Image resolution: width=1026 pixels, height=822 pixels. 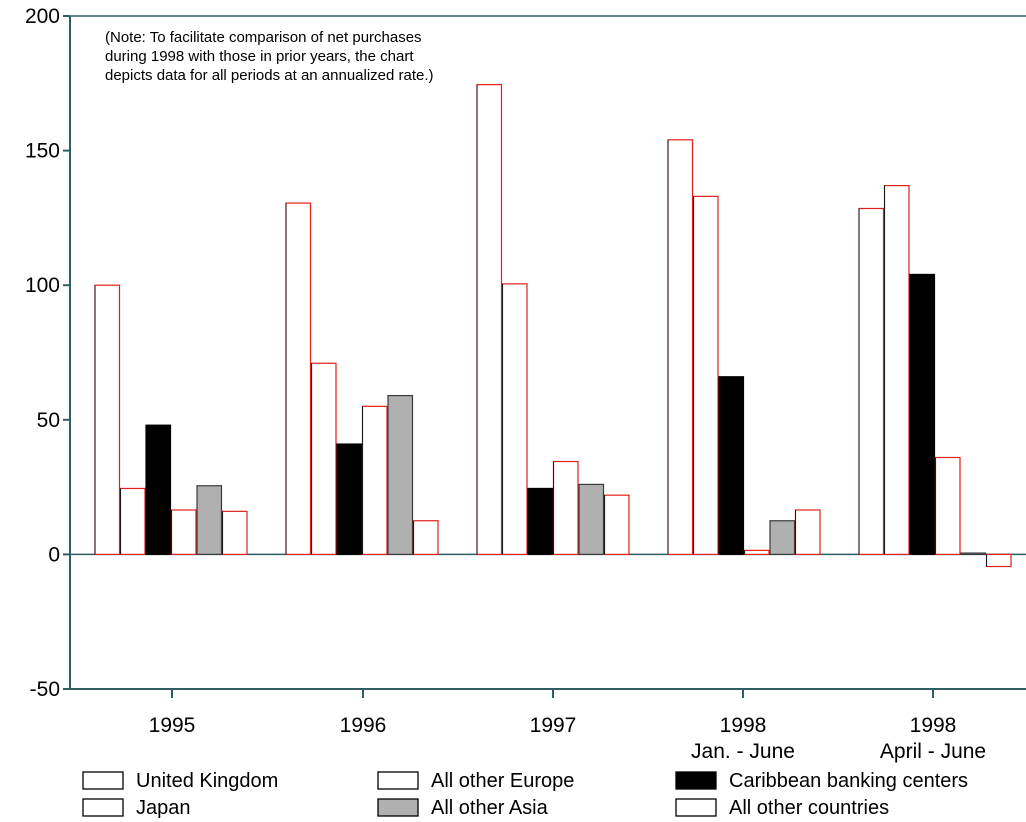 I want to click on legend-item-united-kingdom: United Kingdom, so click(x=180, y=781).